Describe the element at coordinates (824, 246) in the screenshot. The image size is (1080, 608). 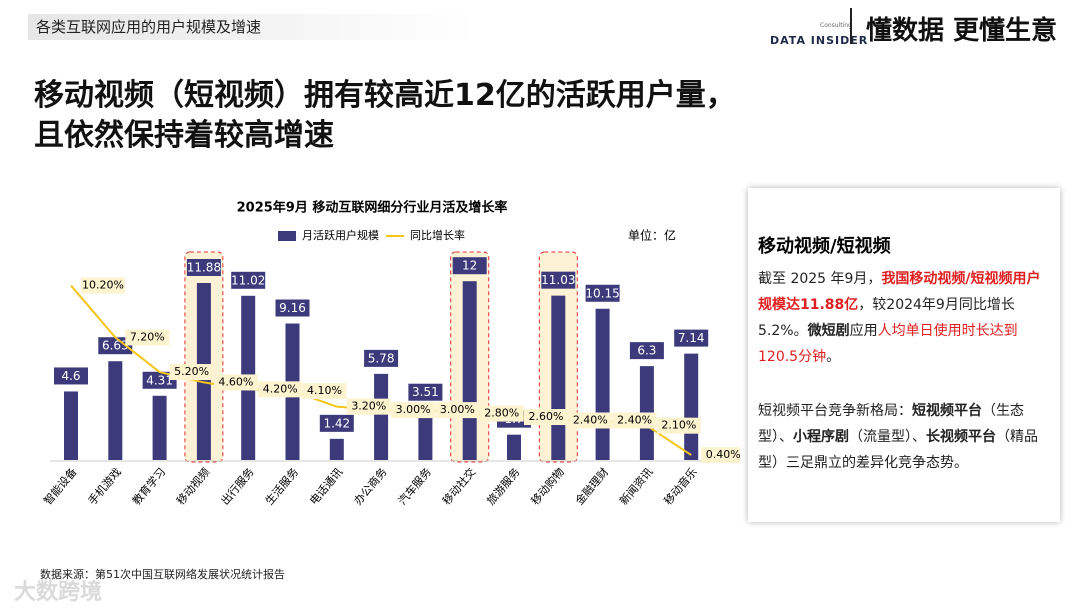
I see `sidebar-title: 移动视频/短视频` at that location.